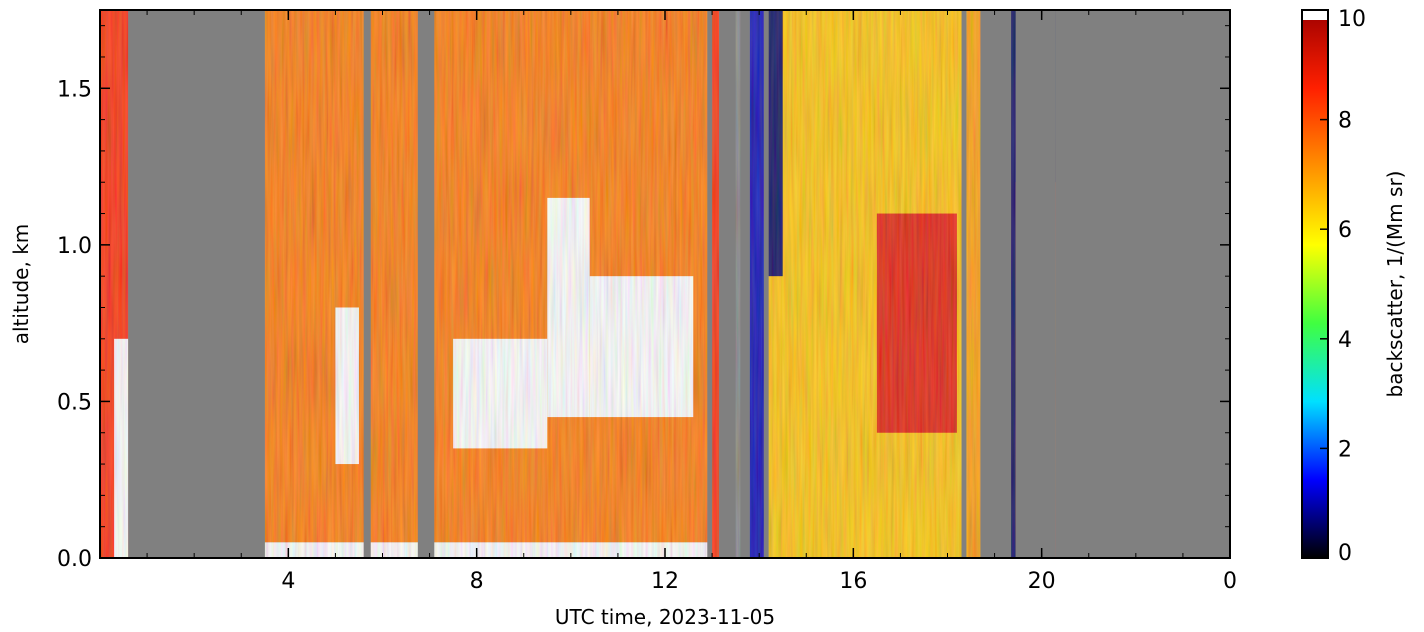  Describe the element at coordinates (665, 581) in the screenshot. I see `x-tick-label: 12` at that location.